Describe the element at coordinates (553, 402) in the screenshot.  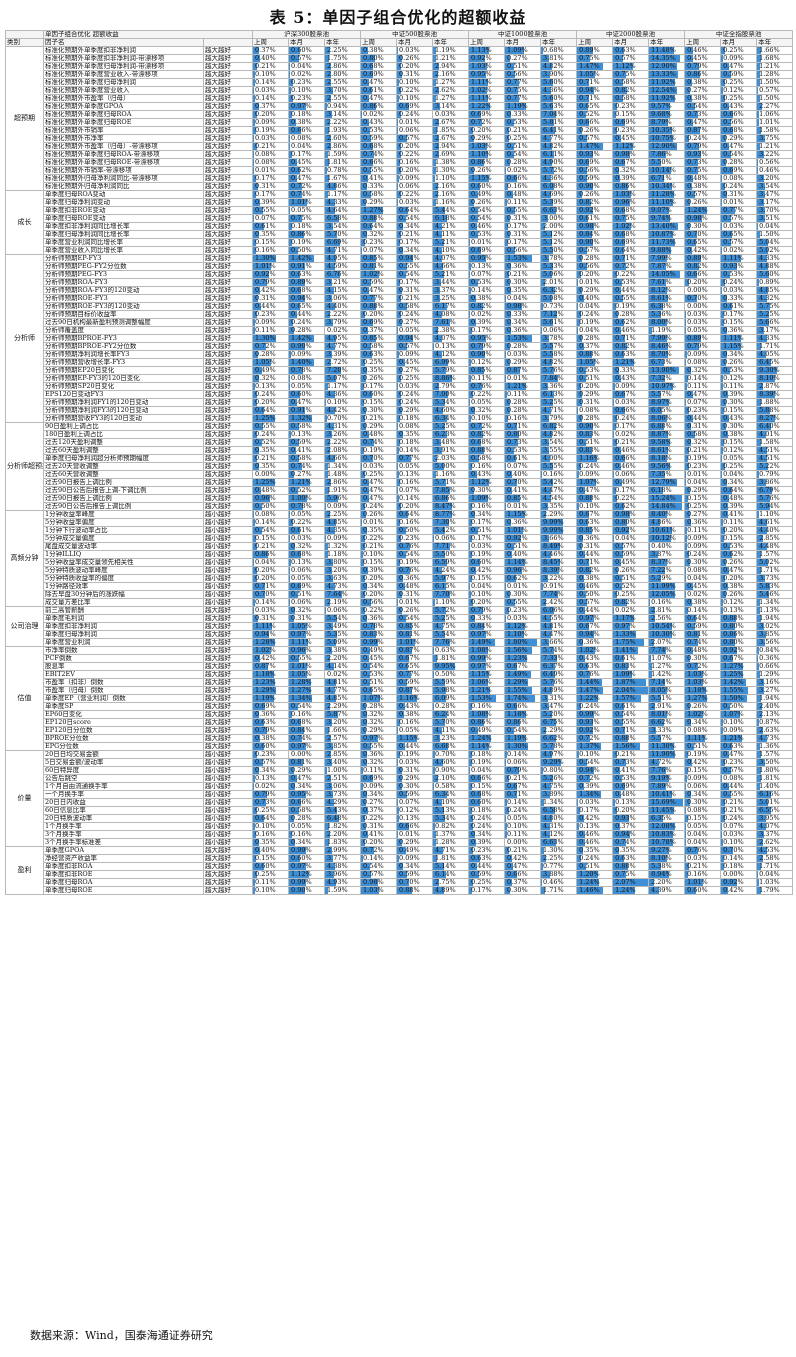
I see `value-text: 5.25%` at that location.